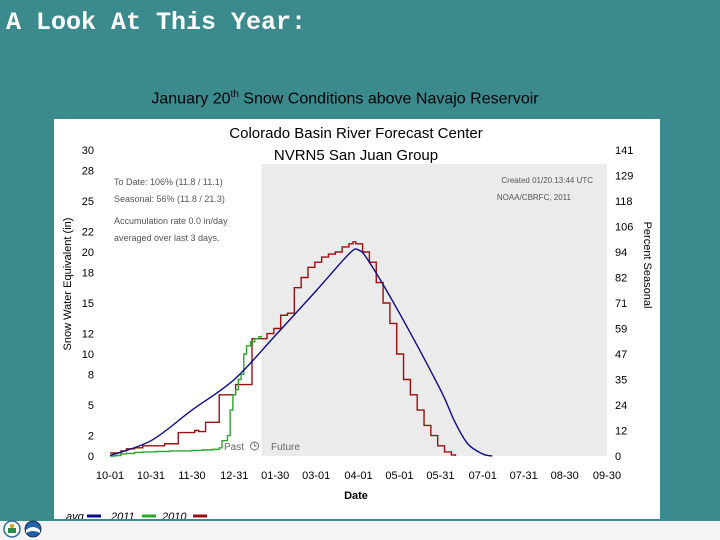  What do you see at coordinates (621, 253) in the screenshot?
I see `y-tick-right-label: 94` at bounding box center [621, 253].